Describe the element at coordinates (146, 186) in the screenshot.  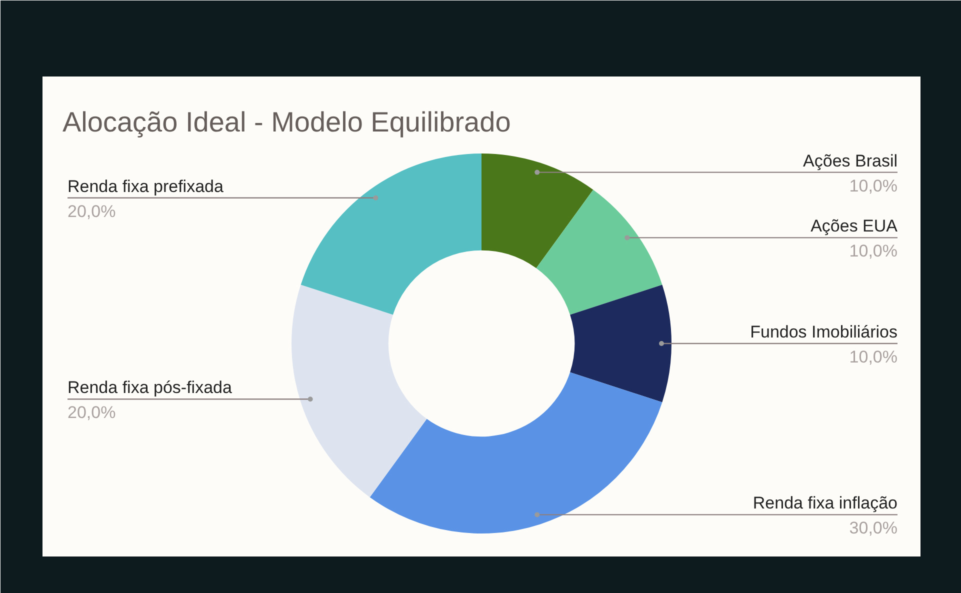
I see `slice-label: Renda fixa prefixada` at that location.